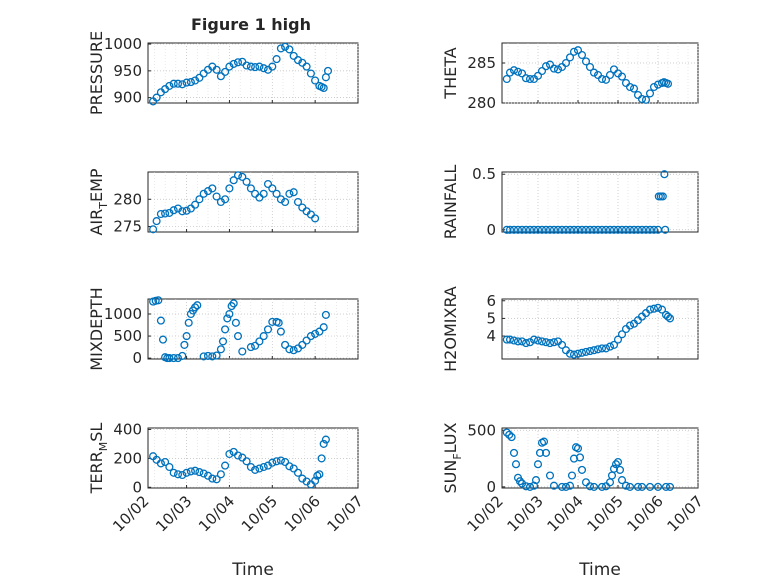  Describe the element at coordinates (96, 472) in the screenshot. I see `y-axis-label-main: TERR` at that location.